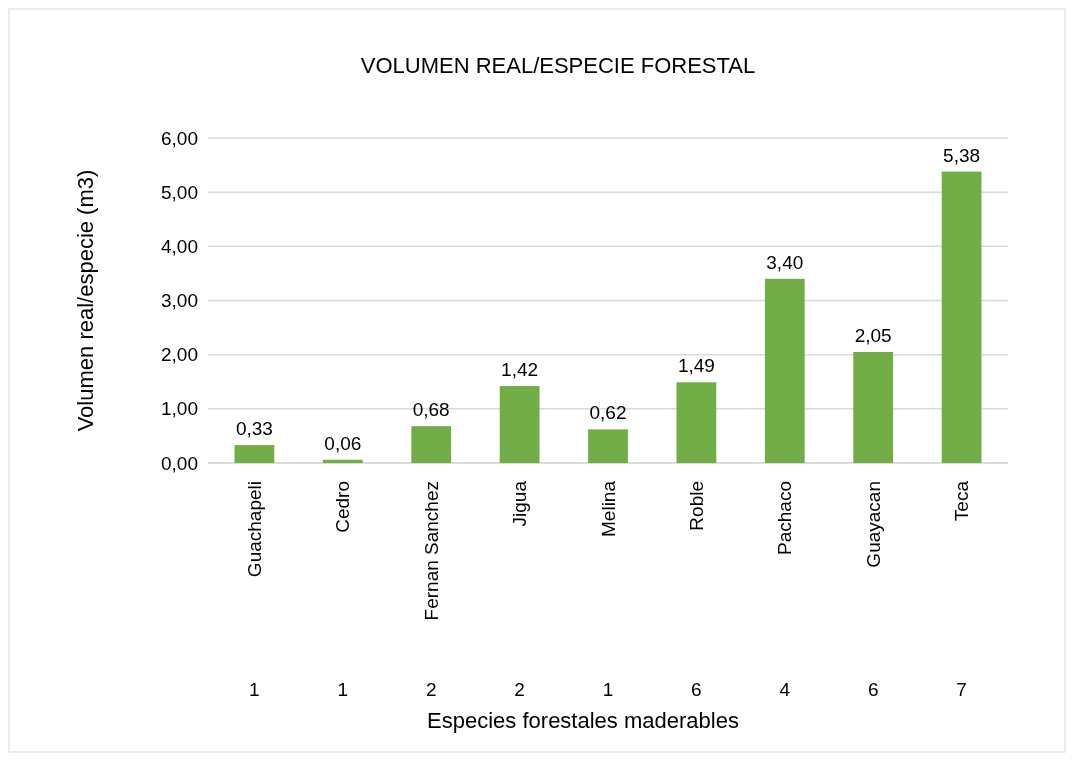 The width and height of the screenshot is (1074, 761). I want to click on data-label: 0,06, so click(343, 443).